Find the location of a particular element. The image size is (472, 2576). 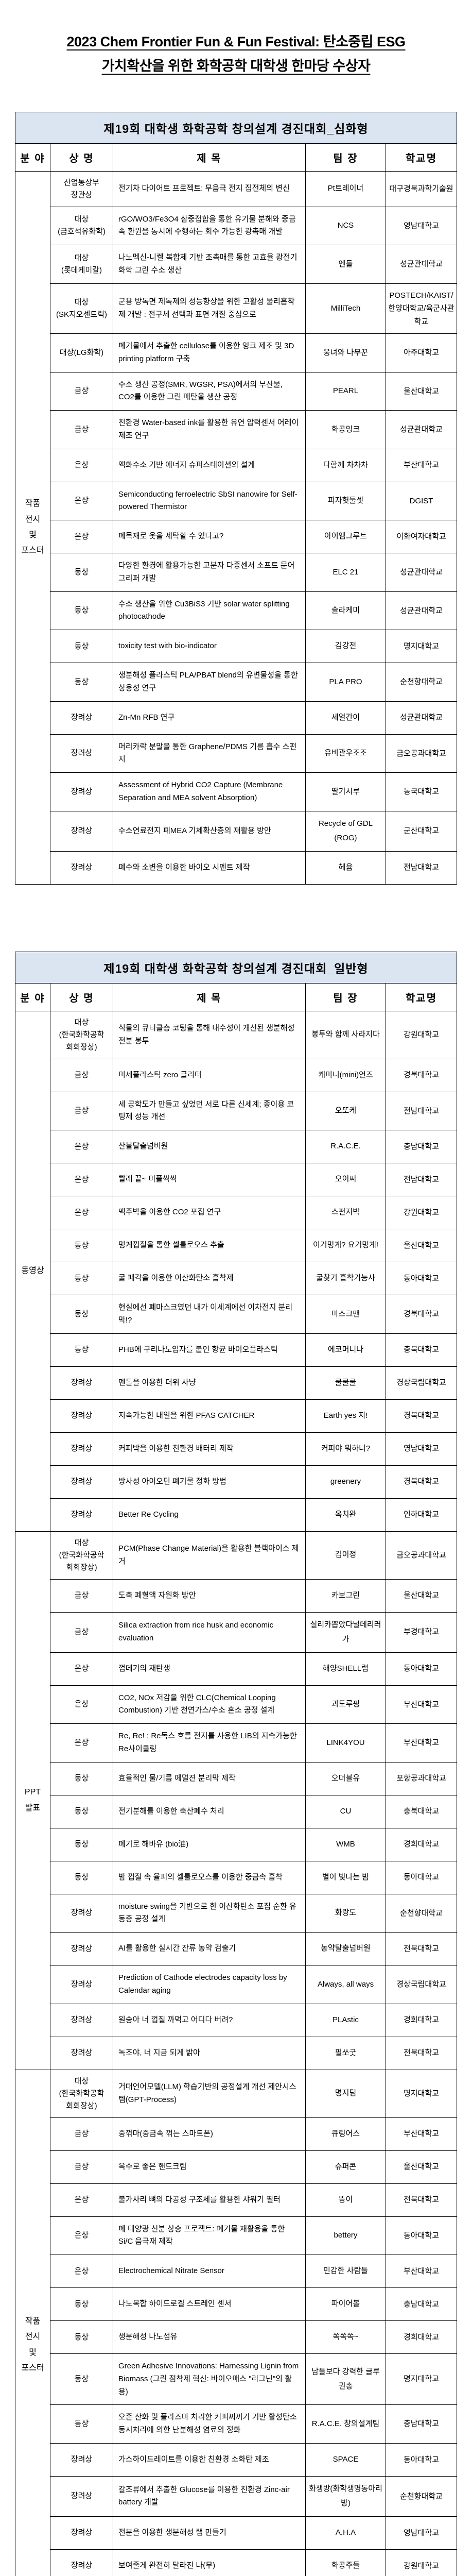

project-title-cell: 옥수로 좋은 핸드크림 is located at coordinates (209, 2166).